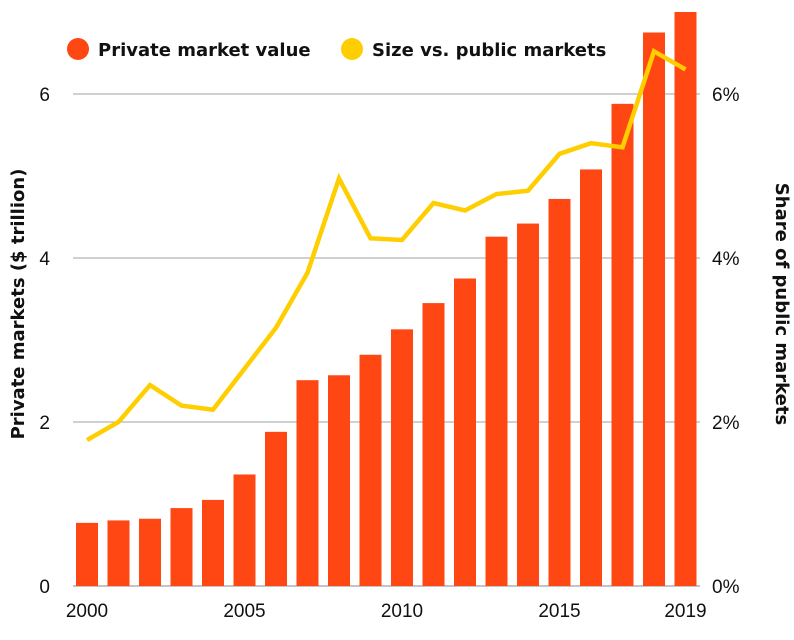  I want to click on right-tick-label: 0%, so click(726, 587).